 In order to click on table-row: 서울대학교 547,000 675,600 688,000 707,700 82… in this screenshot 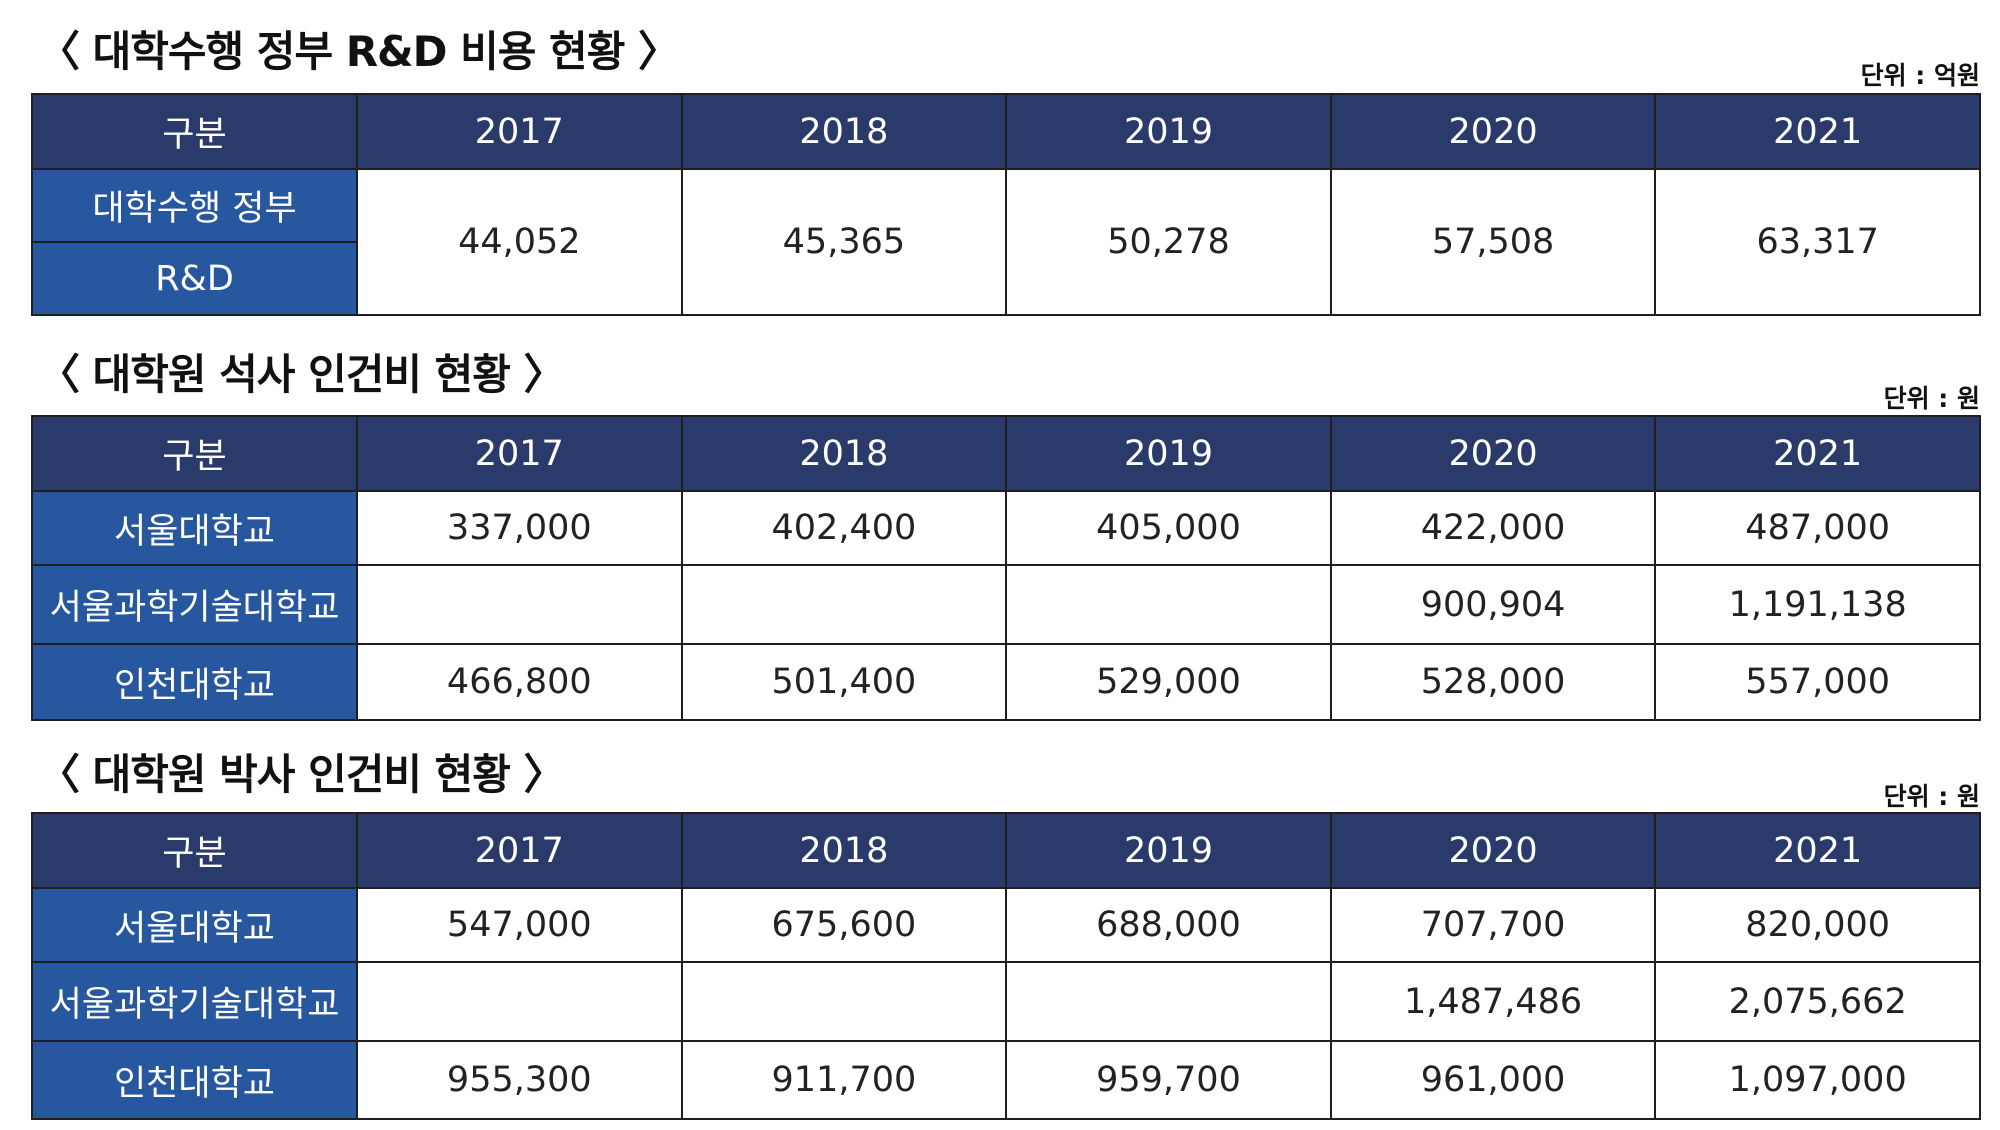, I will do `click(1006, 925)`.